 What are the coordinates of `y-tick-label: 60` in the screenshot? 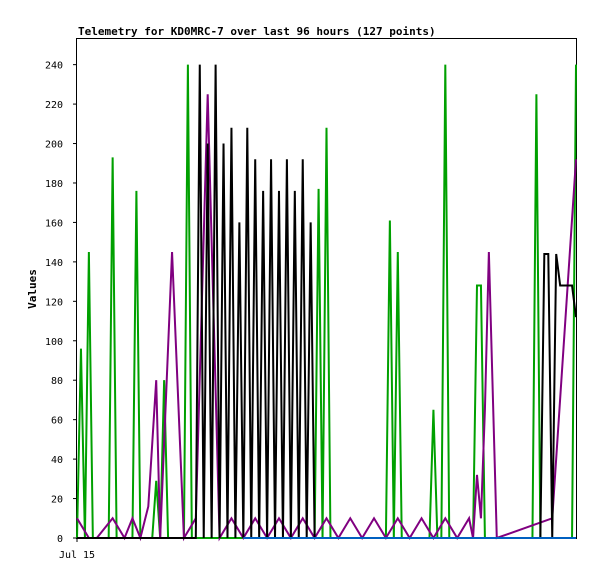 It's located at (57, 421).